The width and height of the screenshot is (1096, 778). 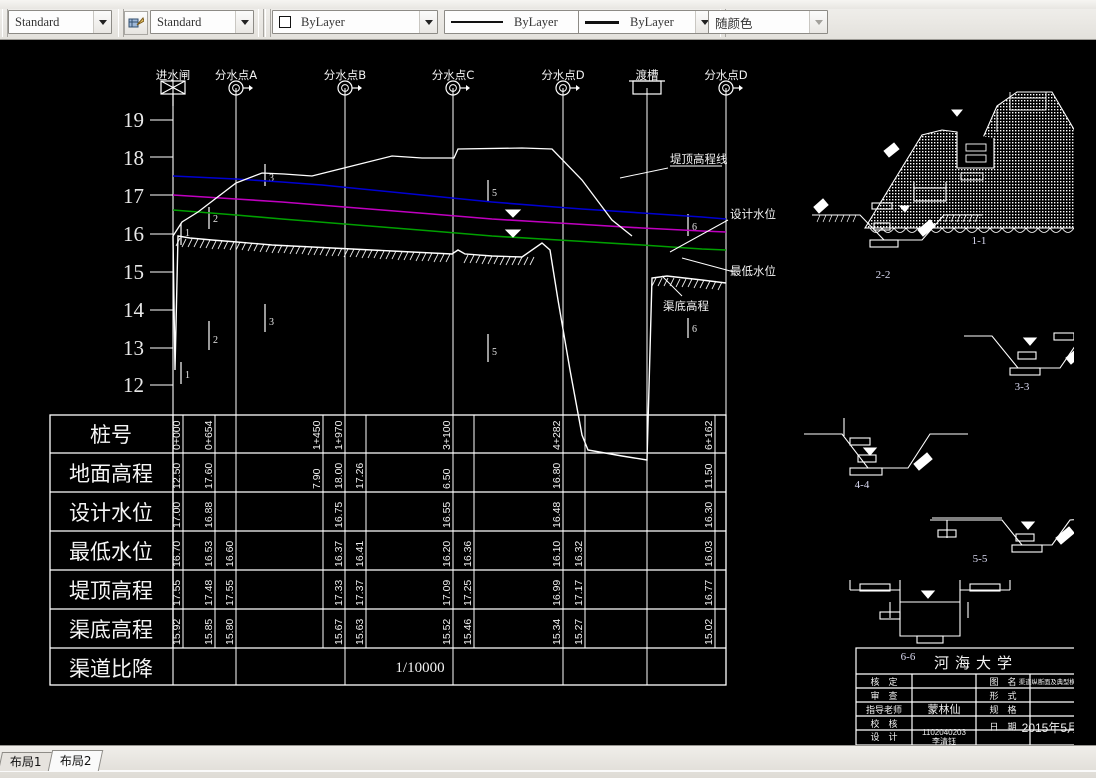 I want to click on field-label: 图 名, so click(x=1002, y=682).